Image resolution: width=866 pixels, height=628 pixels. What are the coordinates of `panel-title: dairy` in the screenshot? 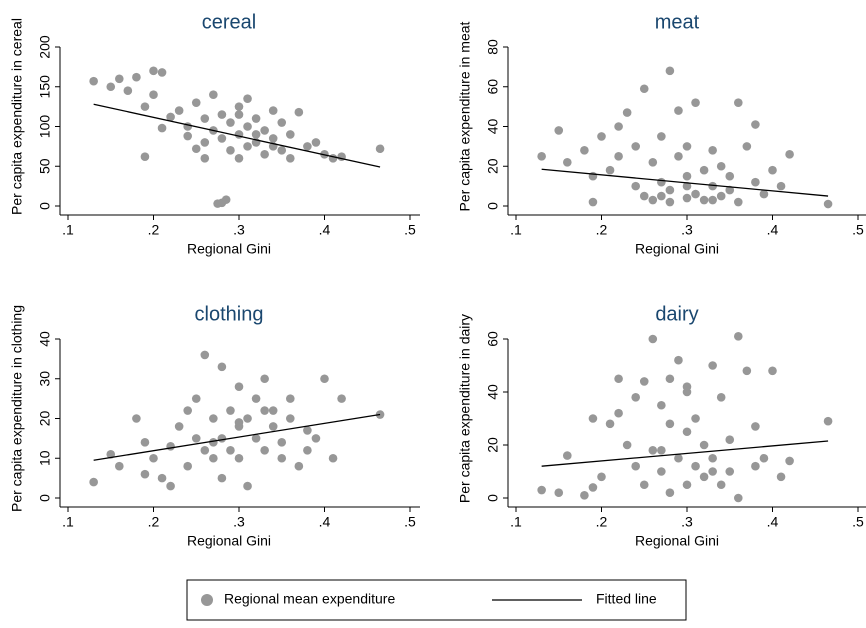 It's located at (676, 314).